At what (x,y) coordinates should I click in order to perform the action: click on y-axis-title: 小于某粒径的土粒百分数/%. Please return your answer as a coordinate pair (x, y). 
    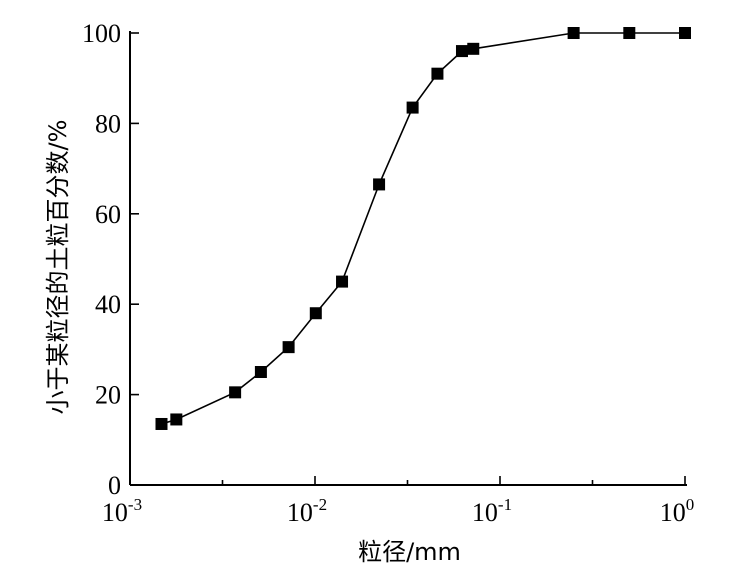
    Looking at the image, I should click on (58, 267).